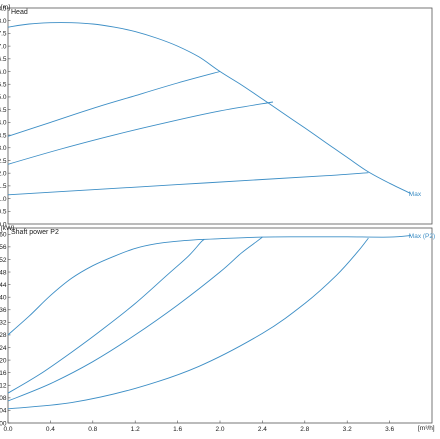 The height and width of the screenshot is (439, 440). Describe the element at coordinates (3, 186) in the screenshot. I see `head-y-tick-label: 1.5` at that location.